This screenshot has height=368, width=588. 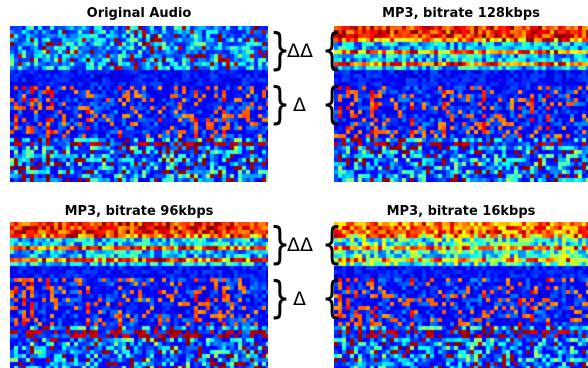 I want to click on top-lower-annotation: } Δ {, so click(x=305, y=104).